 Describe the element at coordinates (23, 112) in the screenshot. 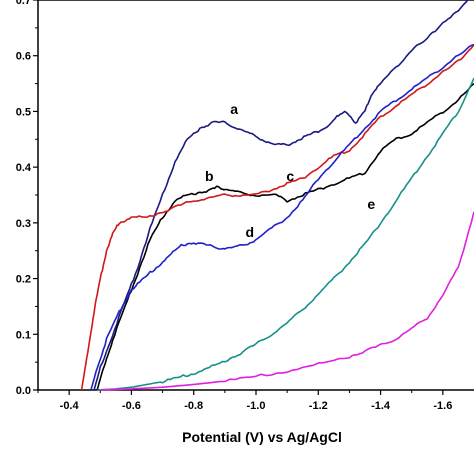

I see `y-tick-label: 0.5` at that location.